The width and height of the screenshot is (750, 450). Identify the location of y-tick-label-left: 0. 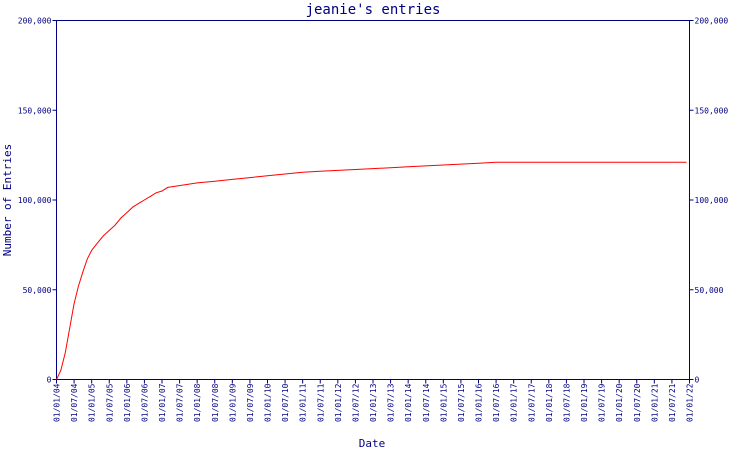
(49, 380).